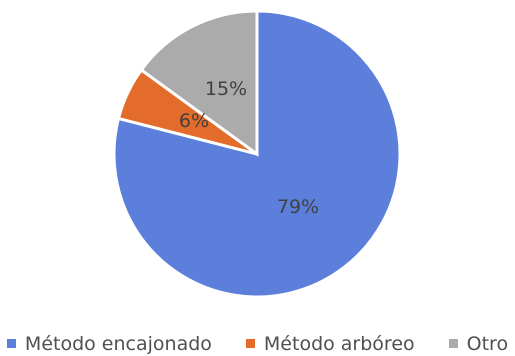 Image resolution: width=515 pixels, height=356 pixels. What do you see at coordinates (339, 343) in the screenshot?
I see `legend-label-metodo-arboreo: Método arbóreo` at bounding box center [339, 343].